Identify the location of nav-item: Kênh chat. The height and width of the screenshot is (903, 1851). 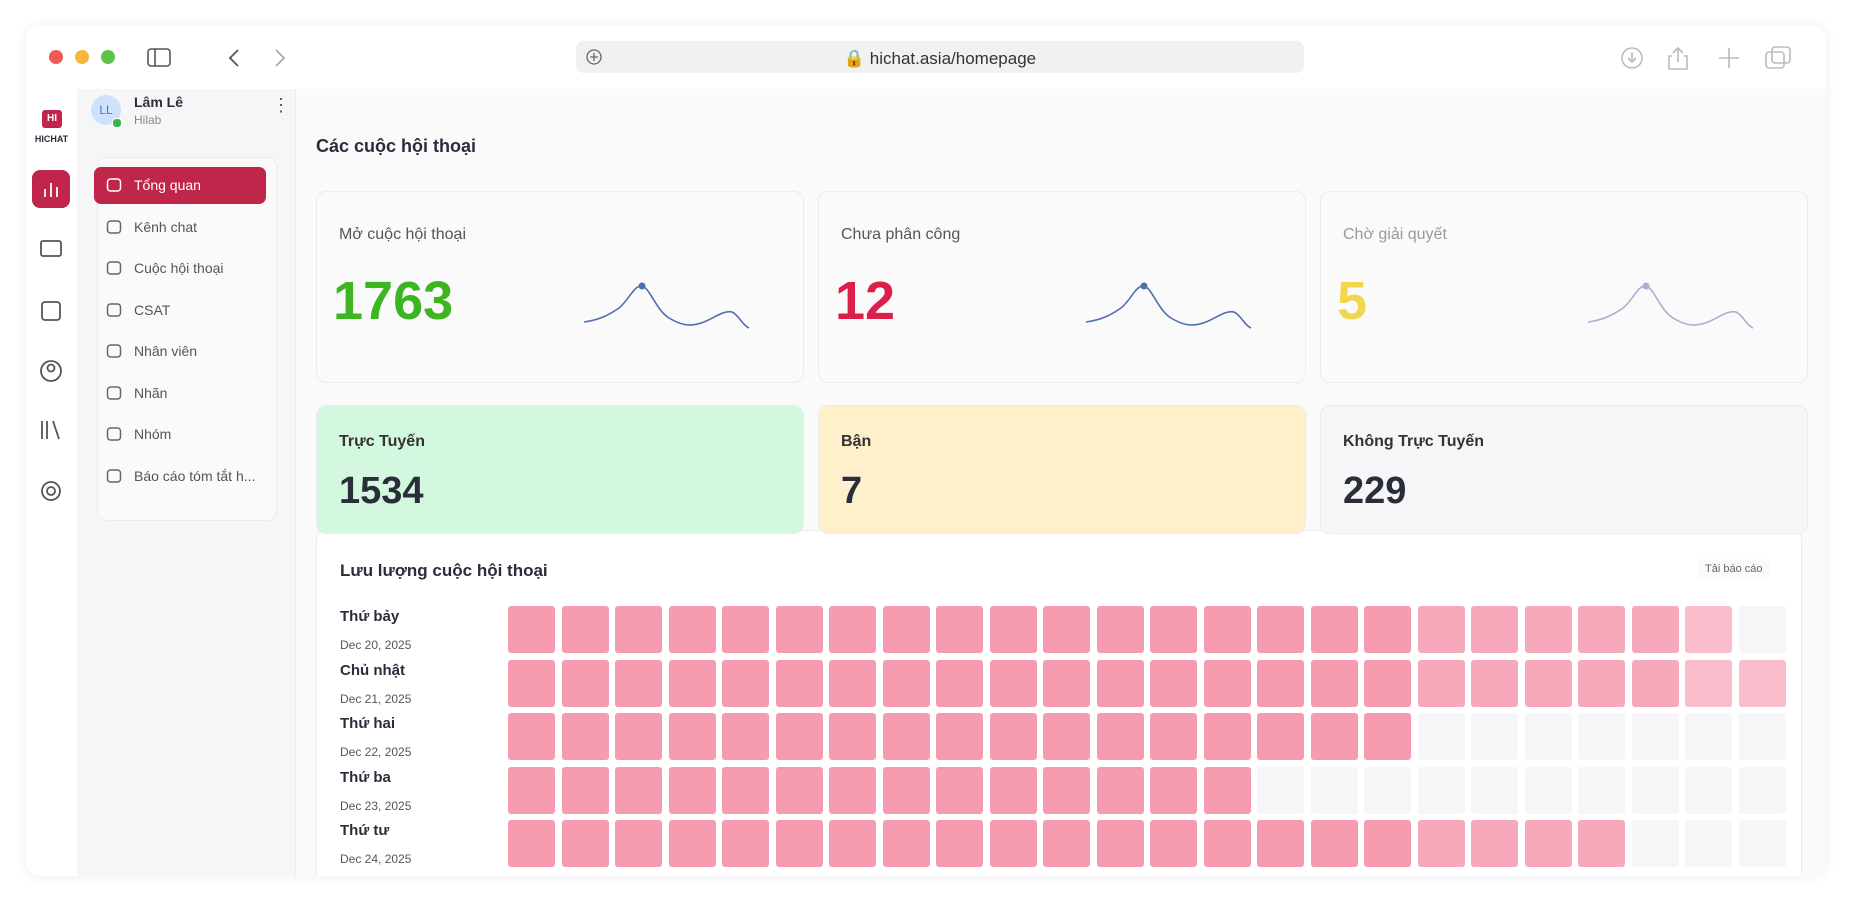
(180, 227).